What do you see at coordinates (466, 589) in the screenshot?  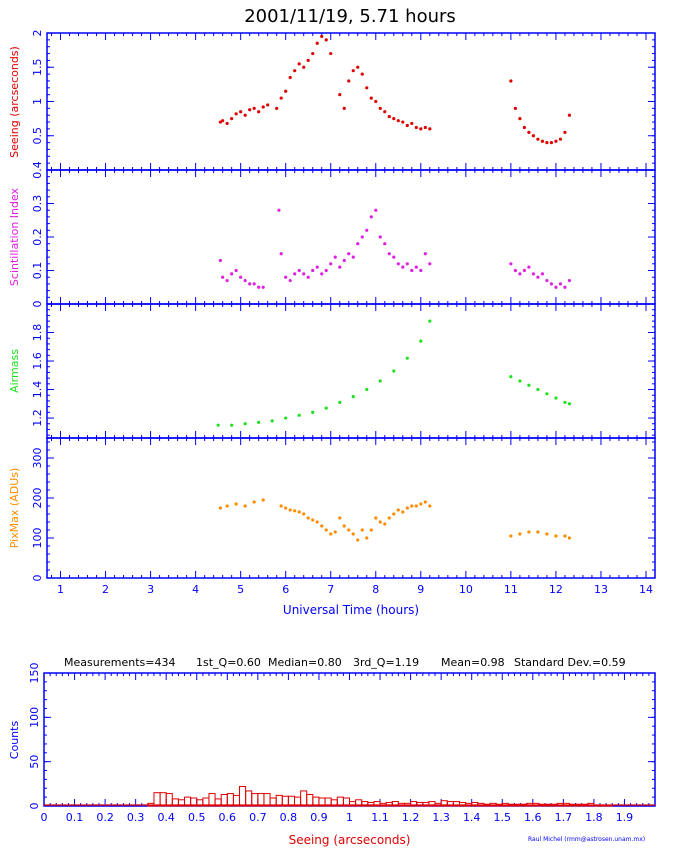 I see `x-tick-label: 10` at bounding box center [466, 589].